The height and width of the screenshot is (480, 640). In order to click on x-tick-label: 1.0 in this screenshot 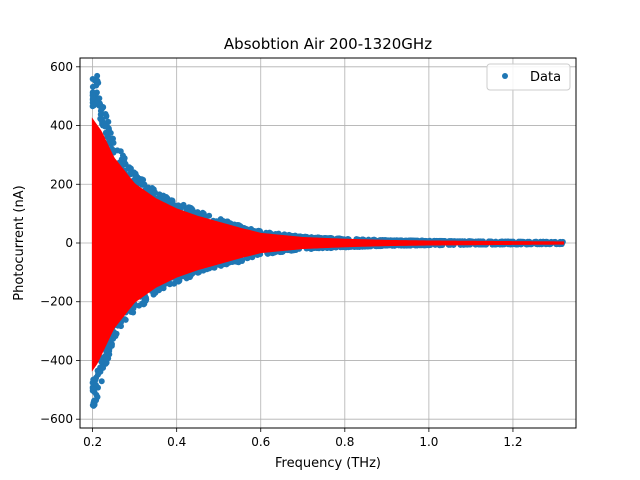, I will do `click(428, 442)`.